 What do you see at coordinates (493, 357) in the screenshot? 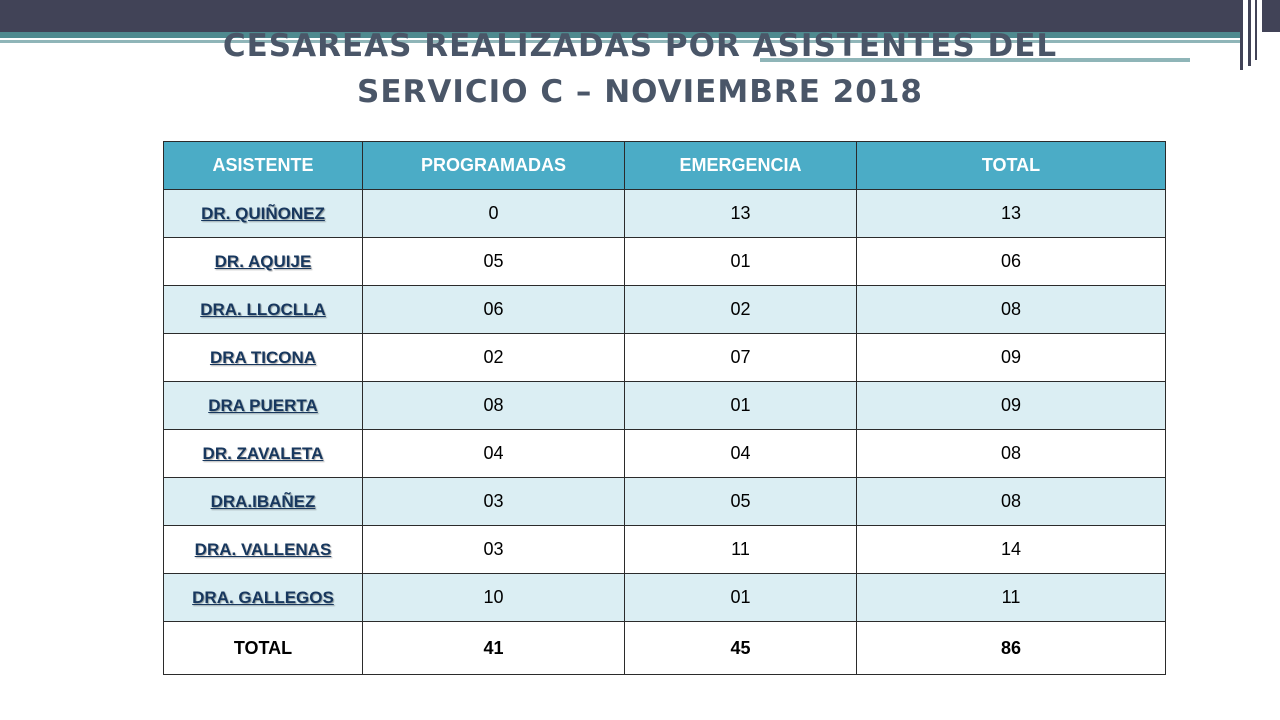
I see `programadas-value: 02` at bounding box center [493, 357].